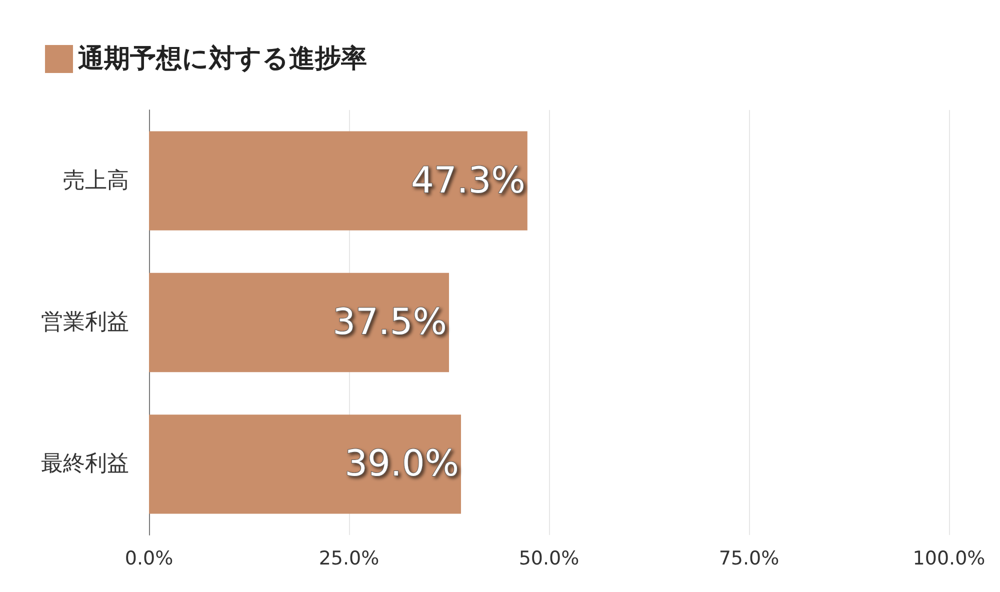  What do you see at coordinates (96, 181) in the screenshot?
I see `y-tick-label: 売上高` at bounding box center [96, 181].